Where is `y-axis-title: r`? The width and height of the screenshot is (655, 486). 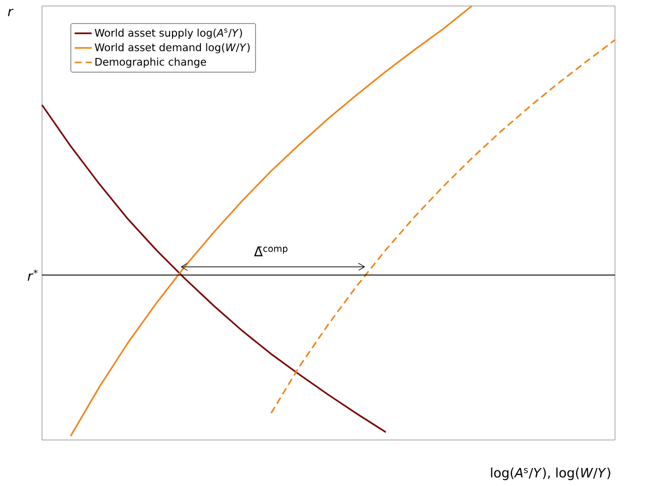 y-axis-title: r is located at coordinates (11, 12).